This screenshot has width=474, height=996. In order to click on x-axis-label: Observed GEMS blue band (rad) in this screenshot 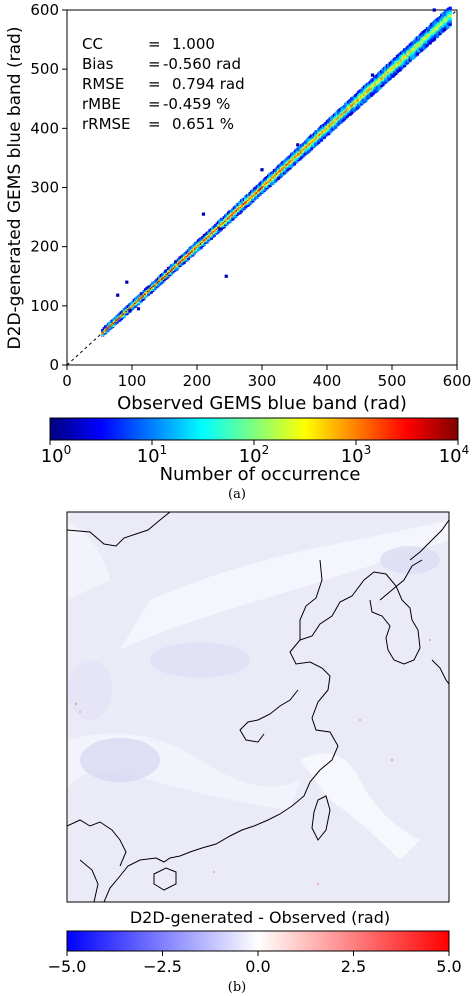, I will do `click(262, 403)`.